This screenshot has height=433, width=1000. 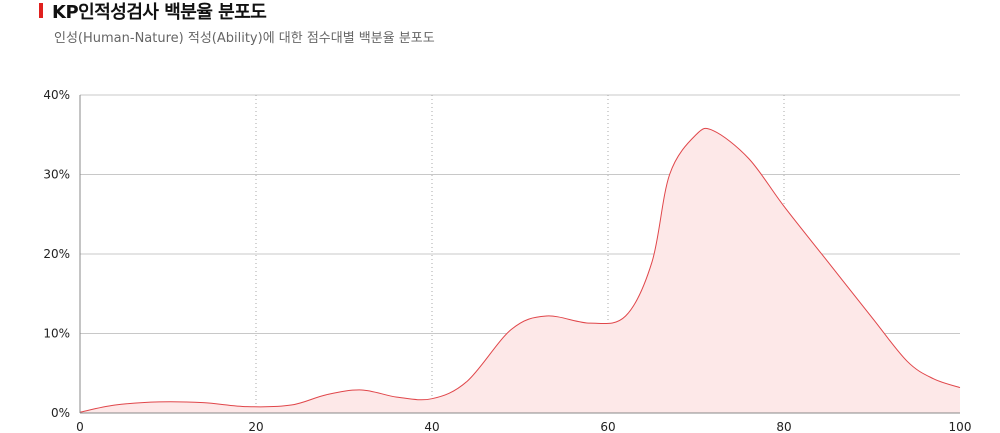 I want to click on x-tick-label: 80, so click(x=783, y=426).